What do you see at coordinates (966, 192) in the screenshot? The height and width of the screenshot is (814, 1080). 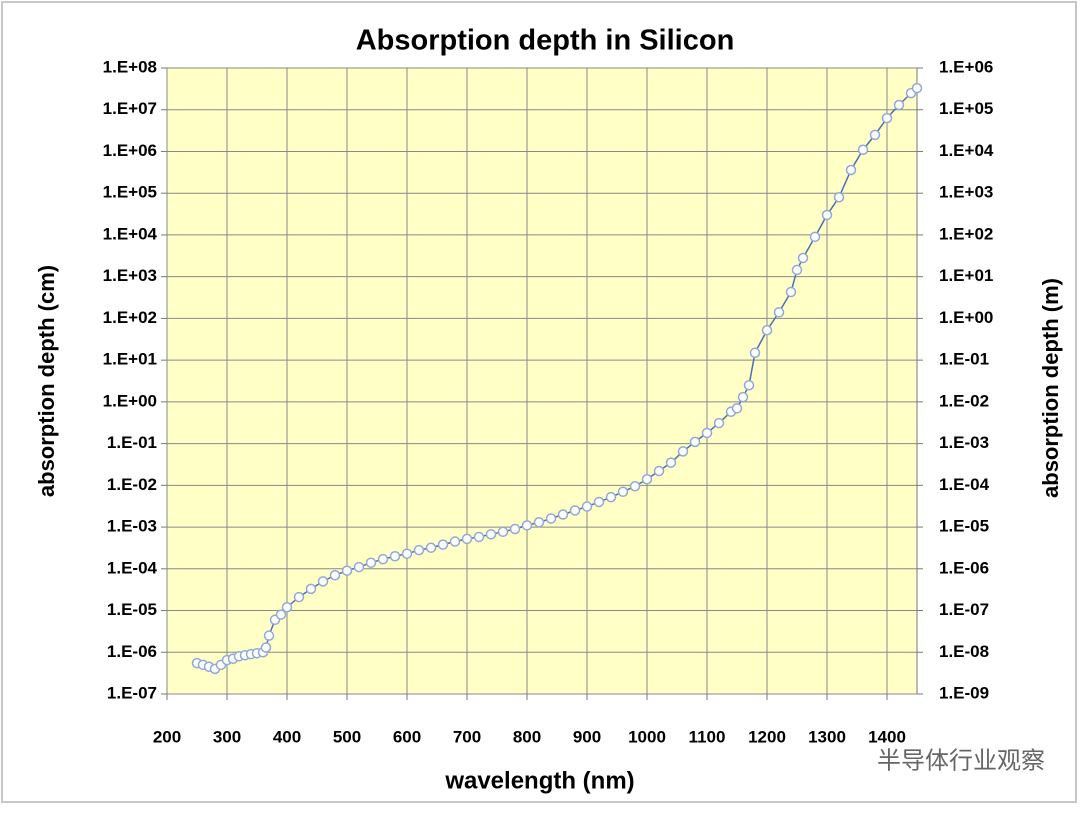 I see `y2-tick-label: 1.E+03` at bounding box center [966, 192].